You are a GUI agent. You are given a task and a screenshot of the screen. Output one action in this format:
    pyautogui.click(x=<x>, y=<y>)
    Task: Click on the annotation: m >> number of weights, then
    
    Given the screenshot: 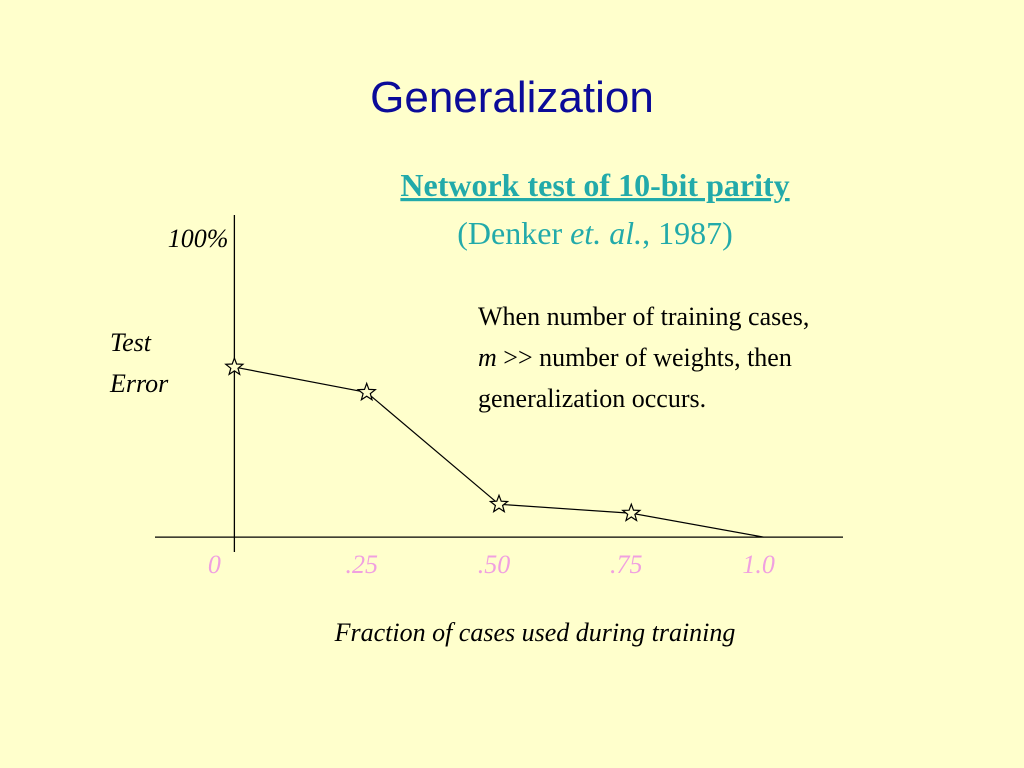 What is the action you would take?
    pyautogui.click(x=635, y=357)
    